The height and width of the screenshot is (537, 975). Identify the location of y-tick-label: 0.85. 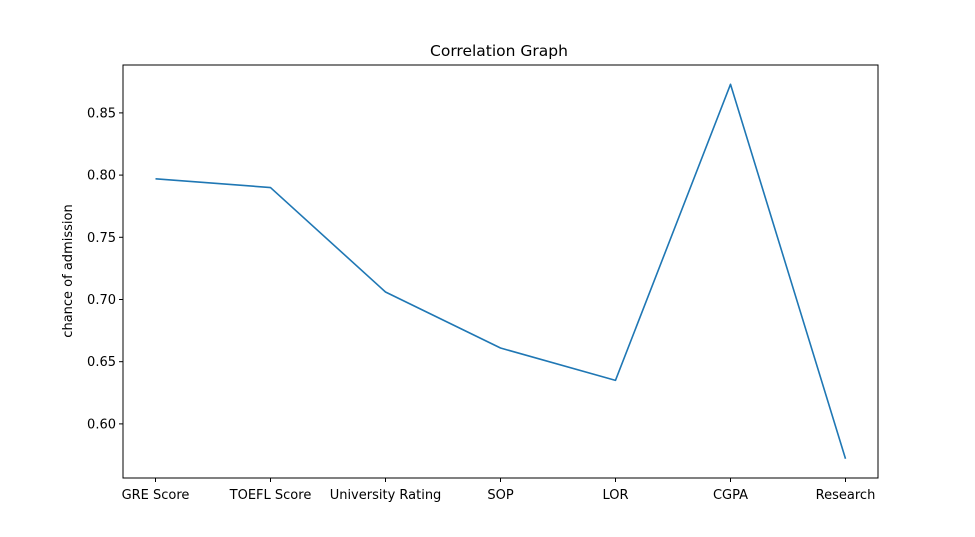
(101, 113).